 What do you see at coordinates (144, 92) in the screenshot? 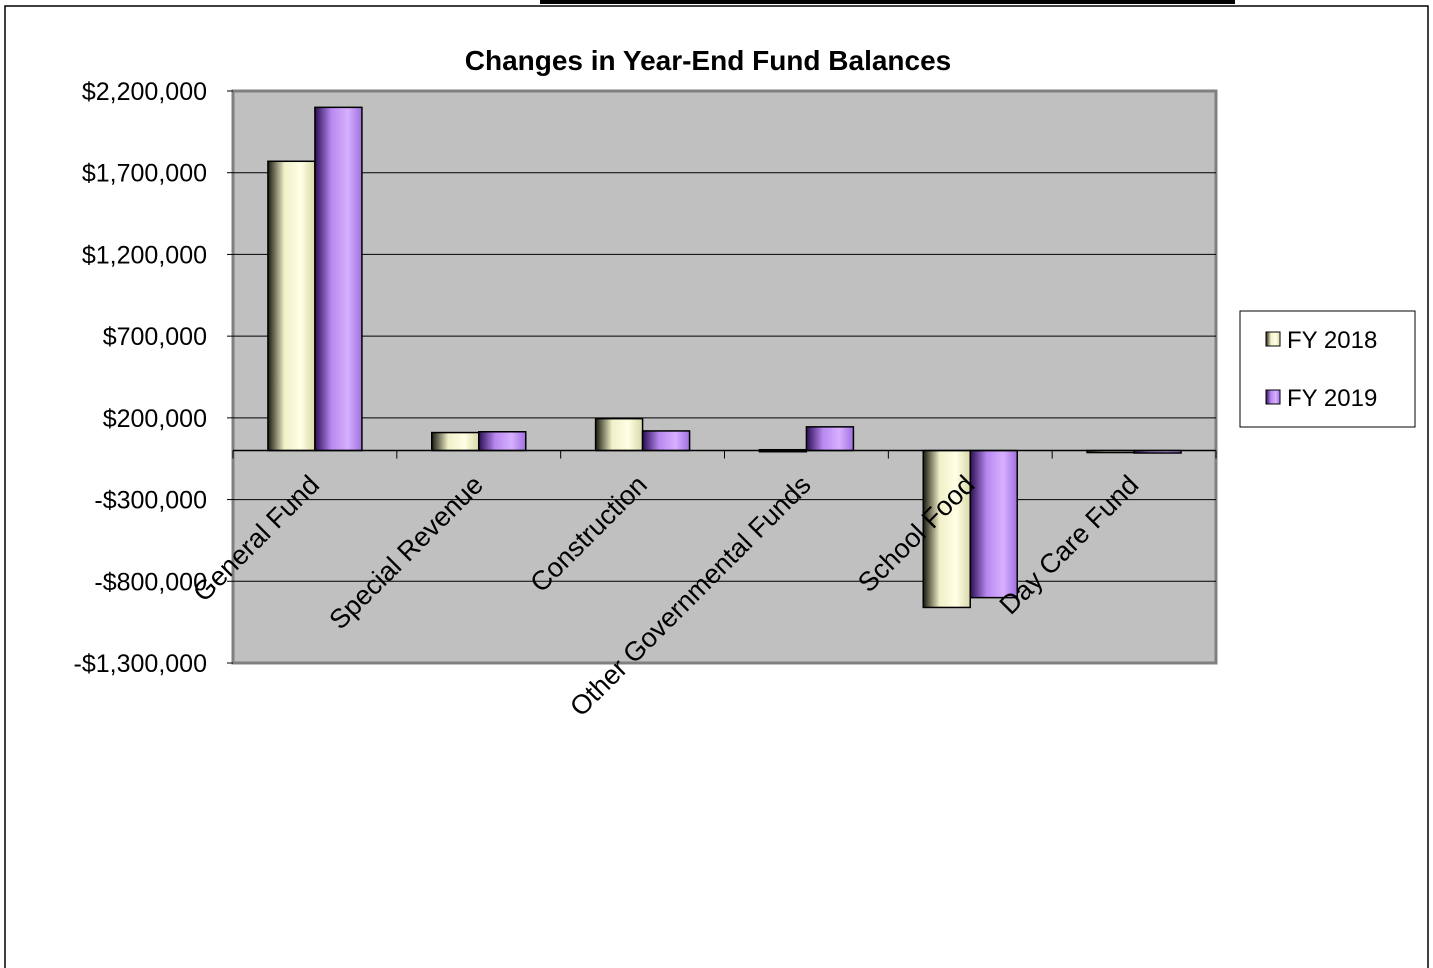
I see `y-tick-label: $2,200,000` at bounding box center [144, 92].